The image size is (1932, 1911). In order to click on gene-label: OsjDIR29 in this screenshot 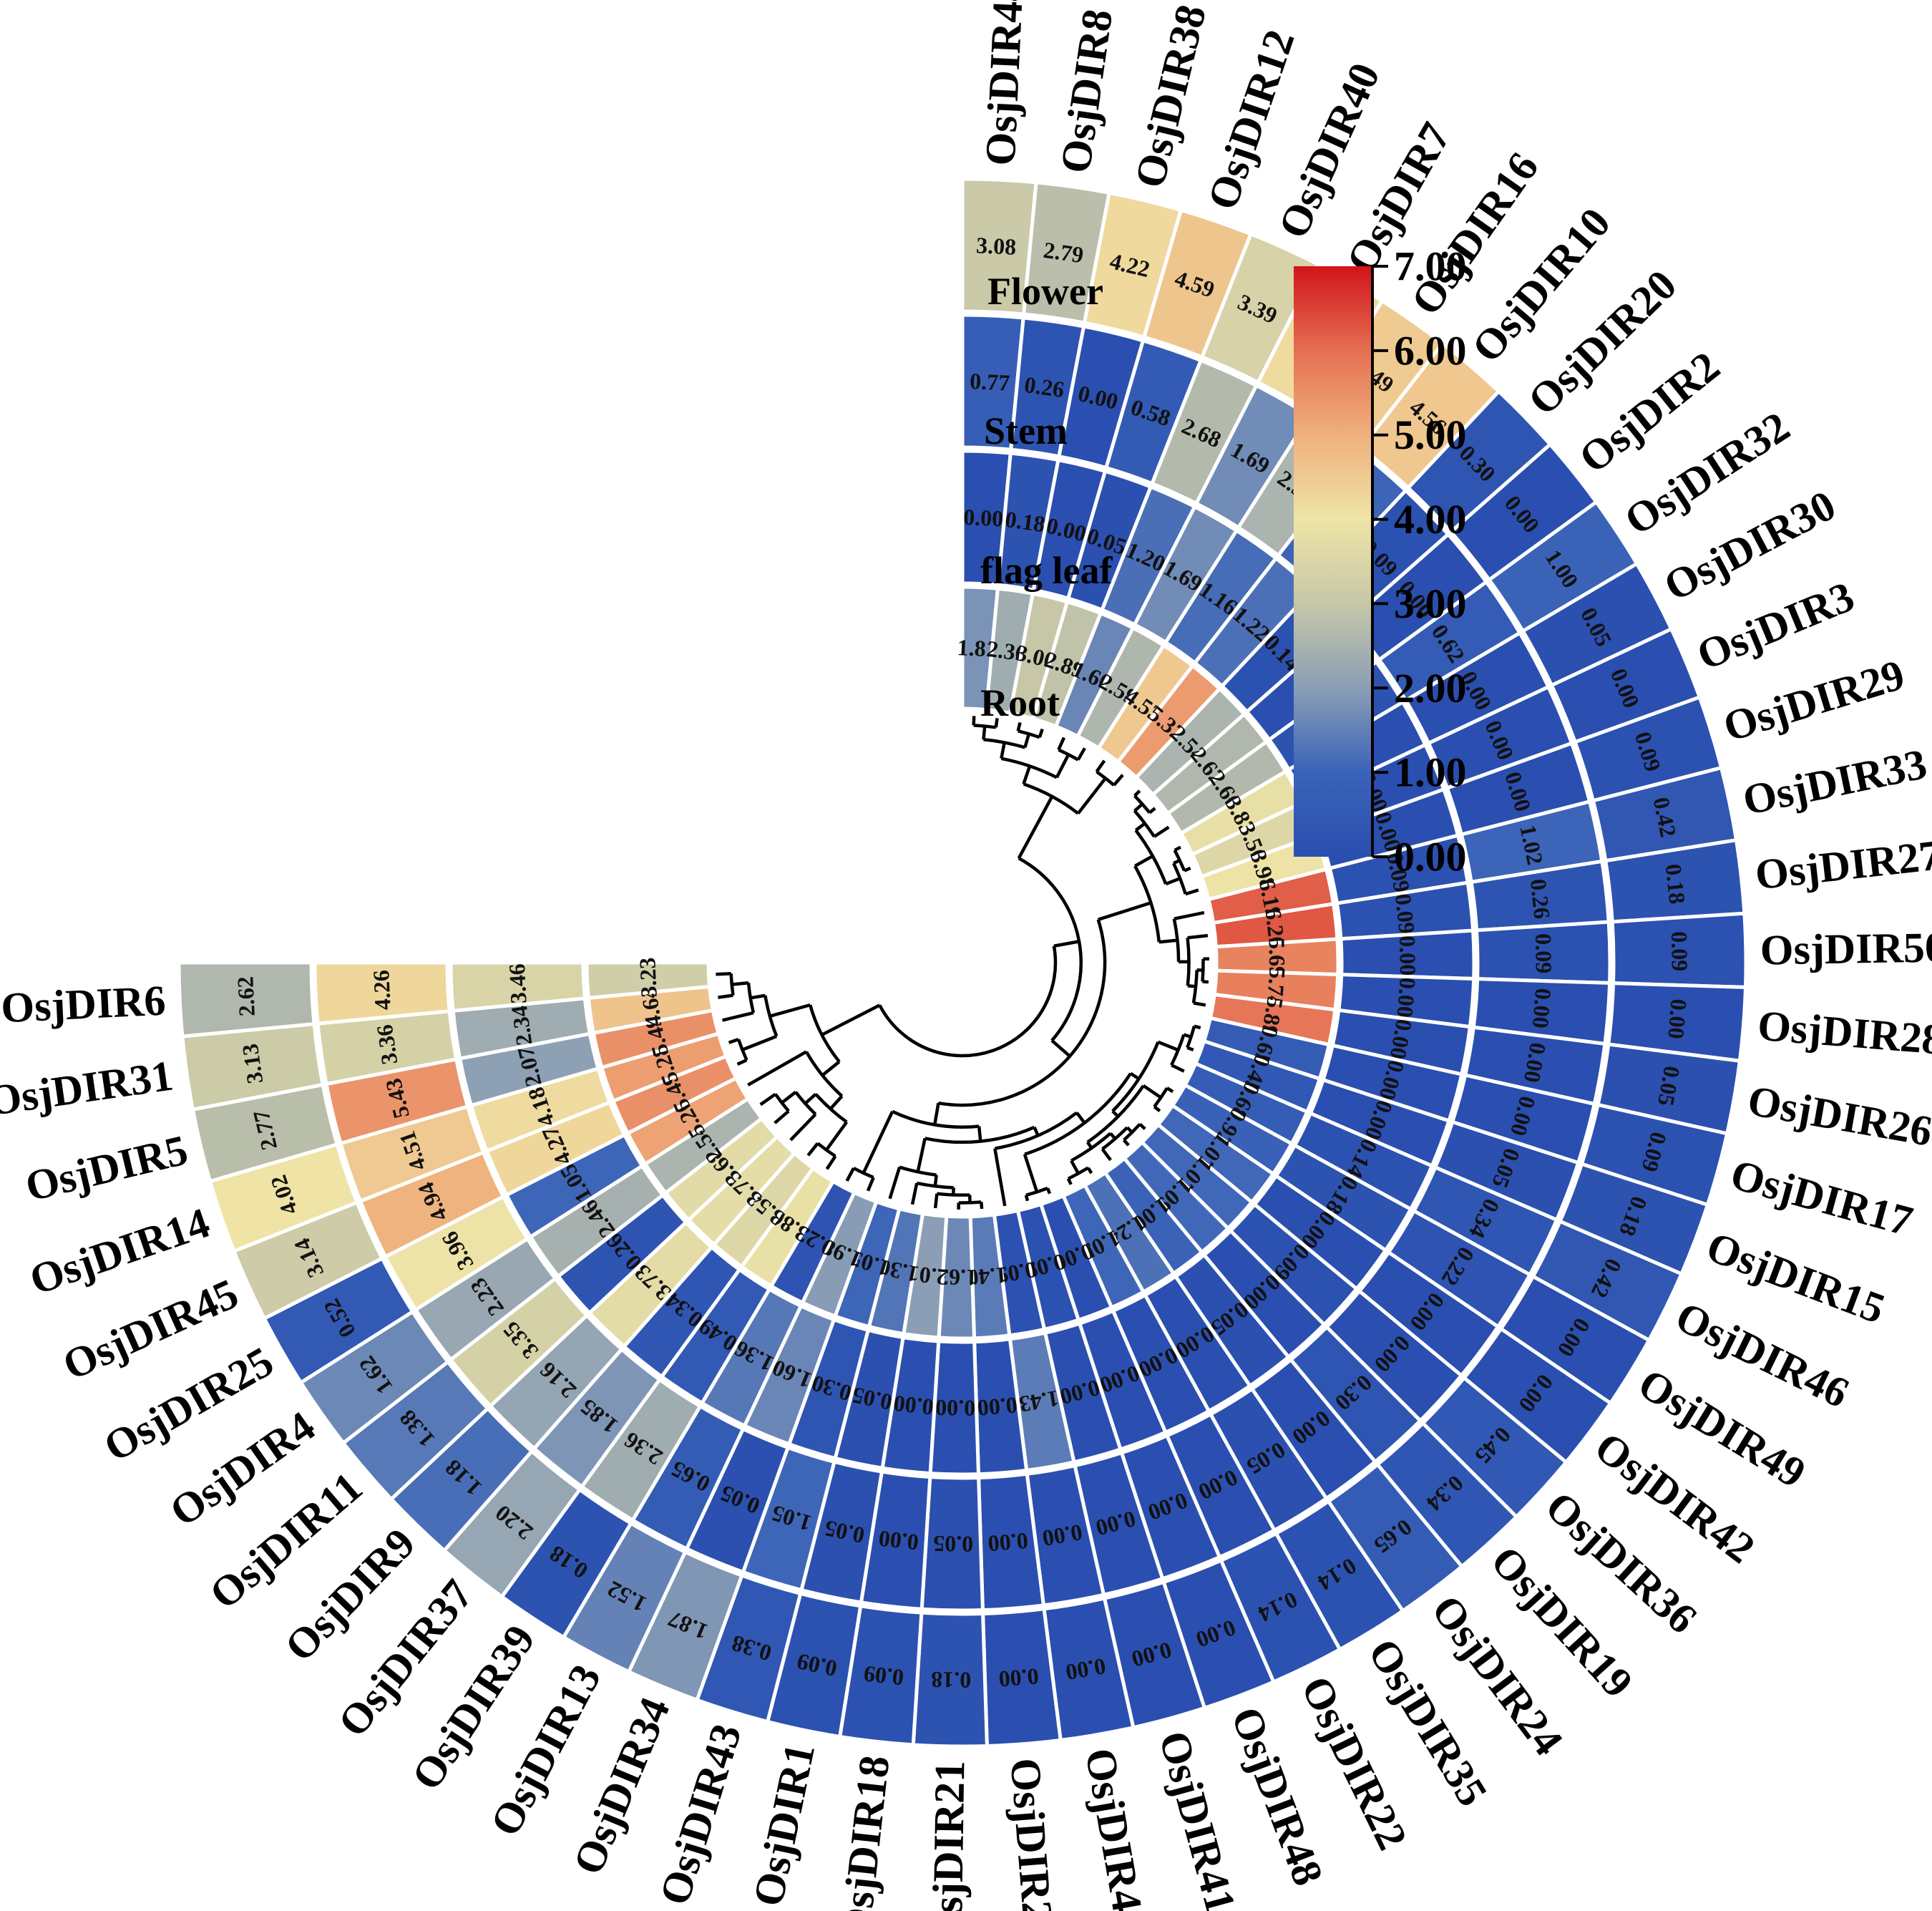, I will do `click(1814, 701)`.